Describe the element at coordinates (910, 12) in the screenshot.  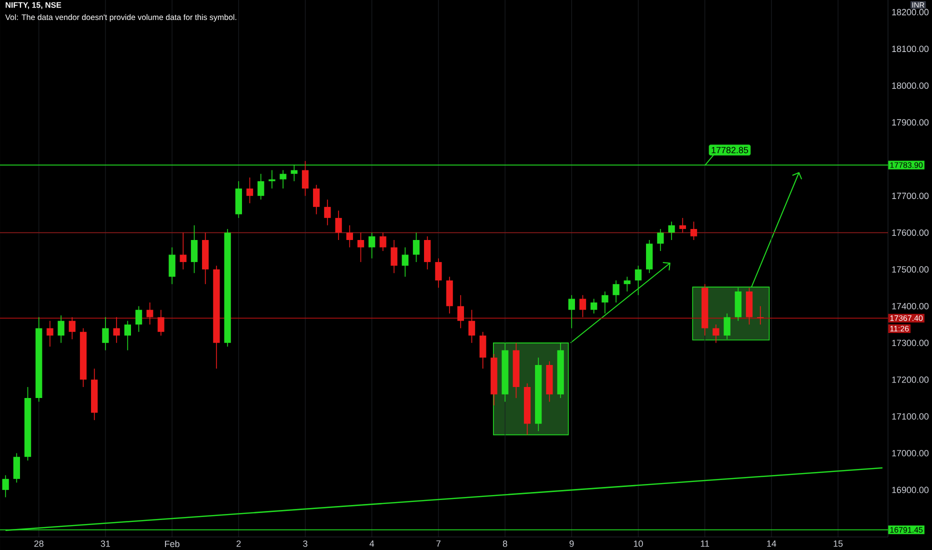
I see `y-tick-label: 18200.00` at that location.